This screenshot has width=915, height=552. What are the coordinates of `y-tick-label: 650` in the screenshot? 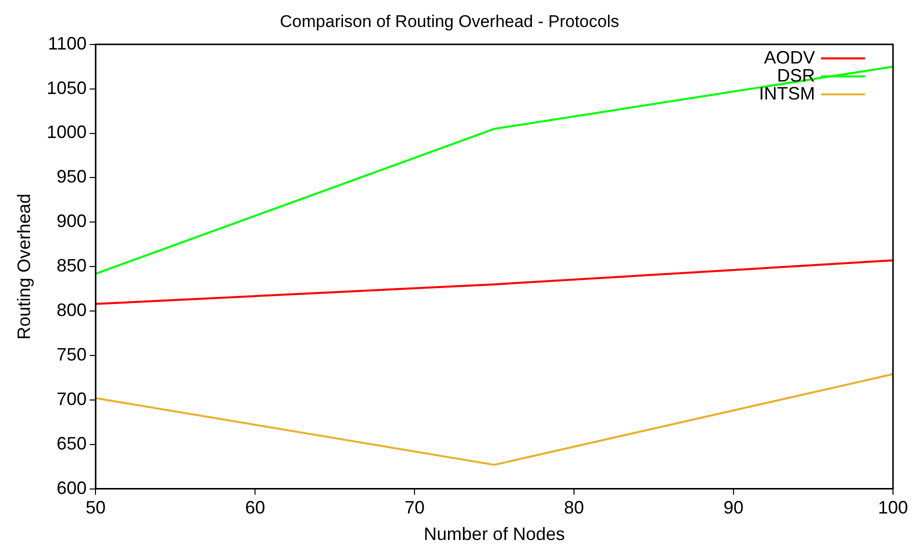 It's located at (71, 443).